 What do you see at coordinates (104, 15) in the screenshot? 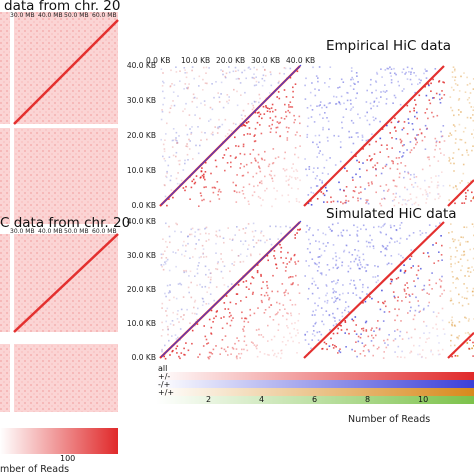
I see `left-top-x-tick: 60.0 MB` at bounding box center [104, 15].